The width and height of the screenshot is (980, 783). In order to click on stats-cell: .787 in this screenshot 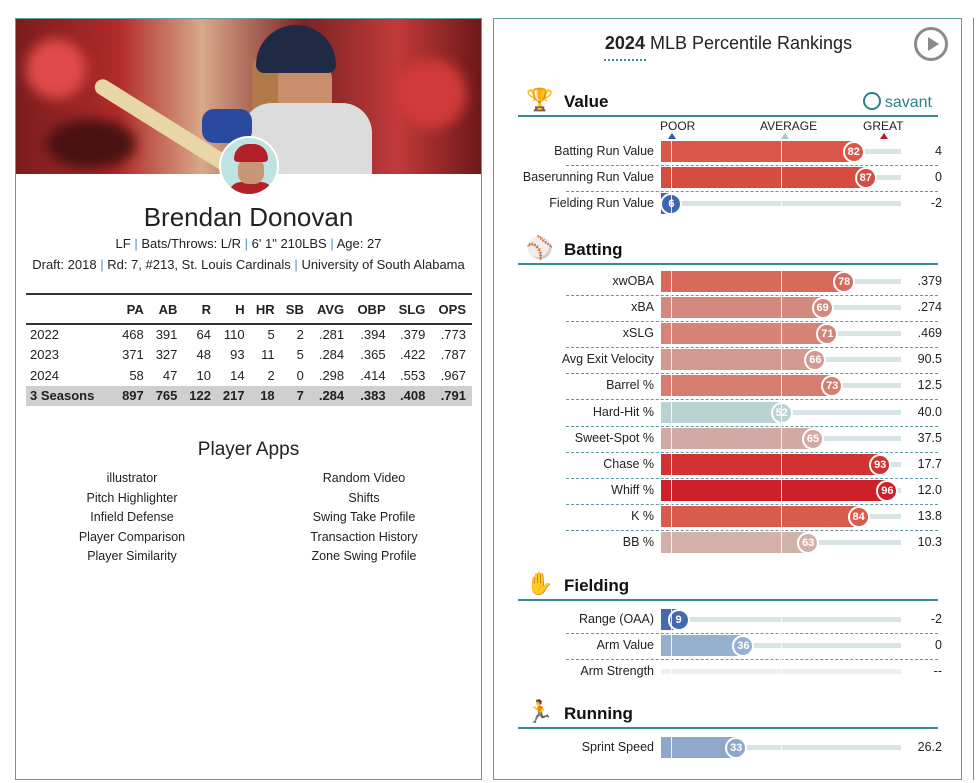, I will do `click(453, 355)`.